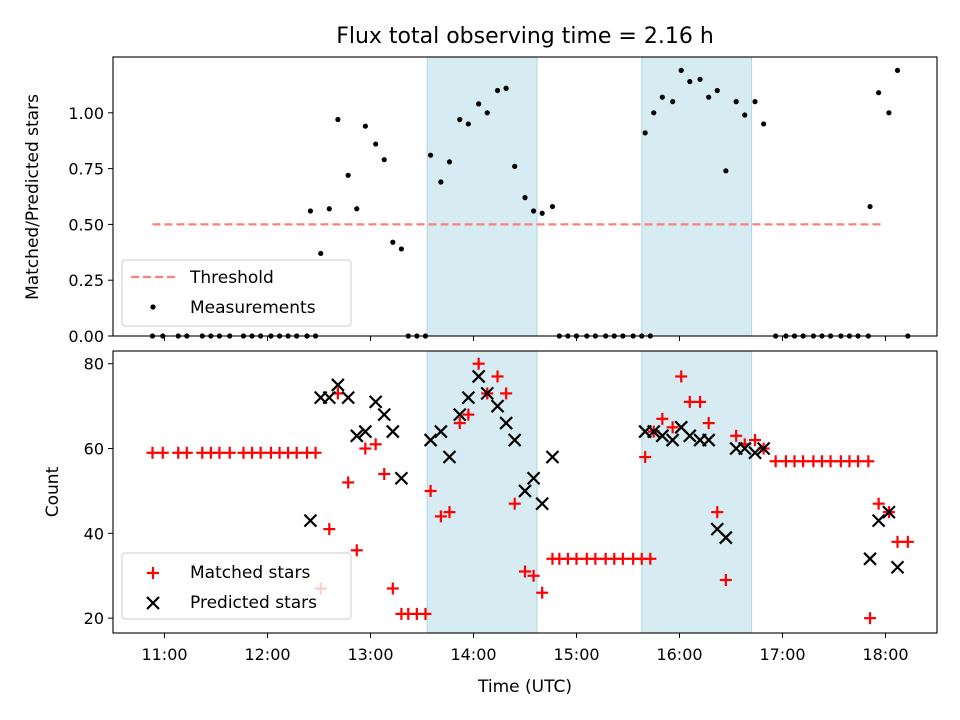 The height and width of the screenshot is (720, 960). Describe the element at coordinates (525, 36) in the screenshot. I see `top-chart-title: Flux total observing time = 2.16 h` at that location.